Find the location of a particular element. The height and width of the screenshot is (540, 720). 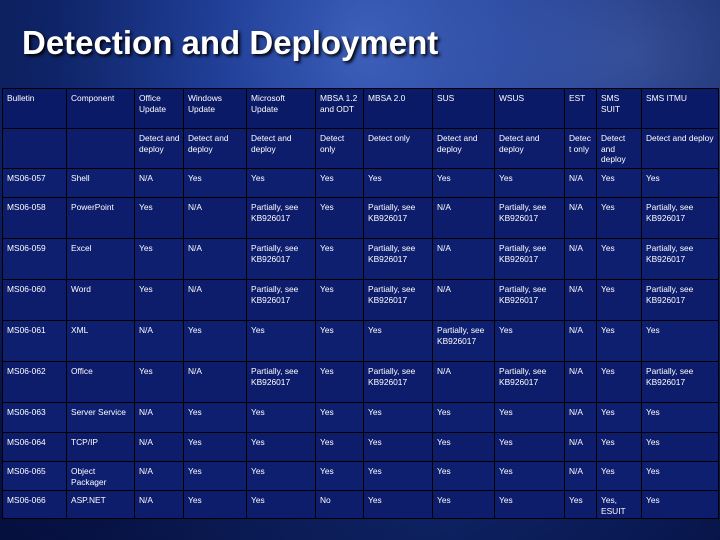

table-cell: MS06-062 is located at coordinates (34, 382).